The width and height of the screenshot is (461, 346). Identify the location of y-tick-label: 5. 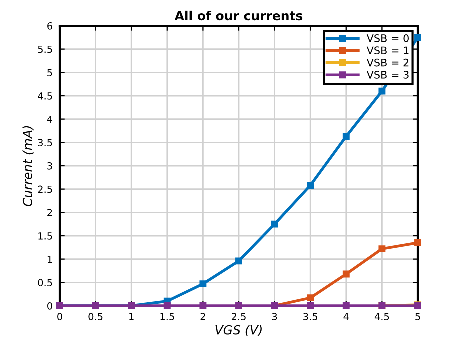
(50, 72).